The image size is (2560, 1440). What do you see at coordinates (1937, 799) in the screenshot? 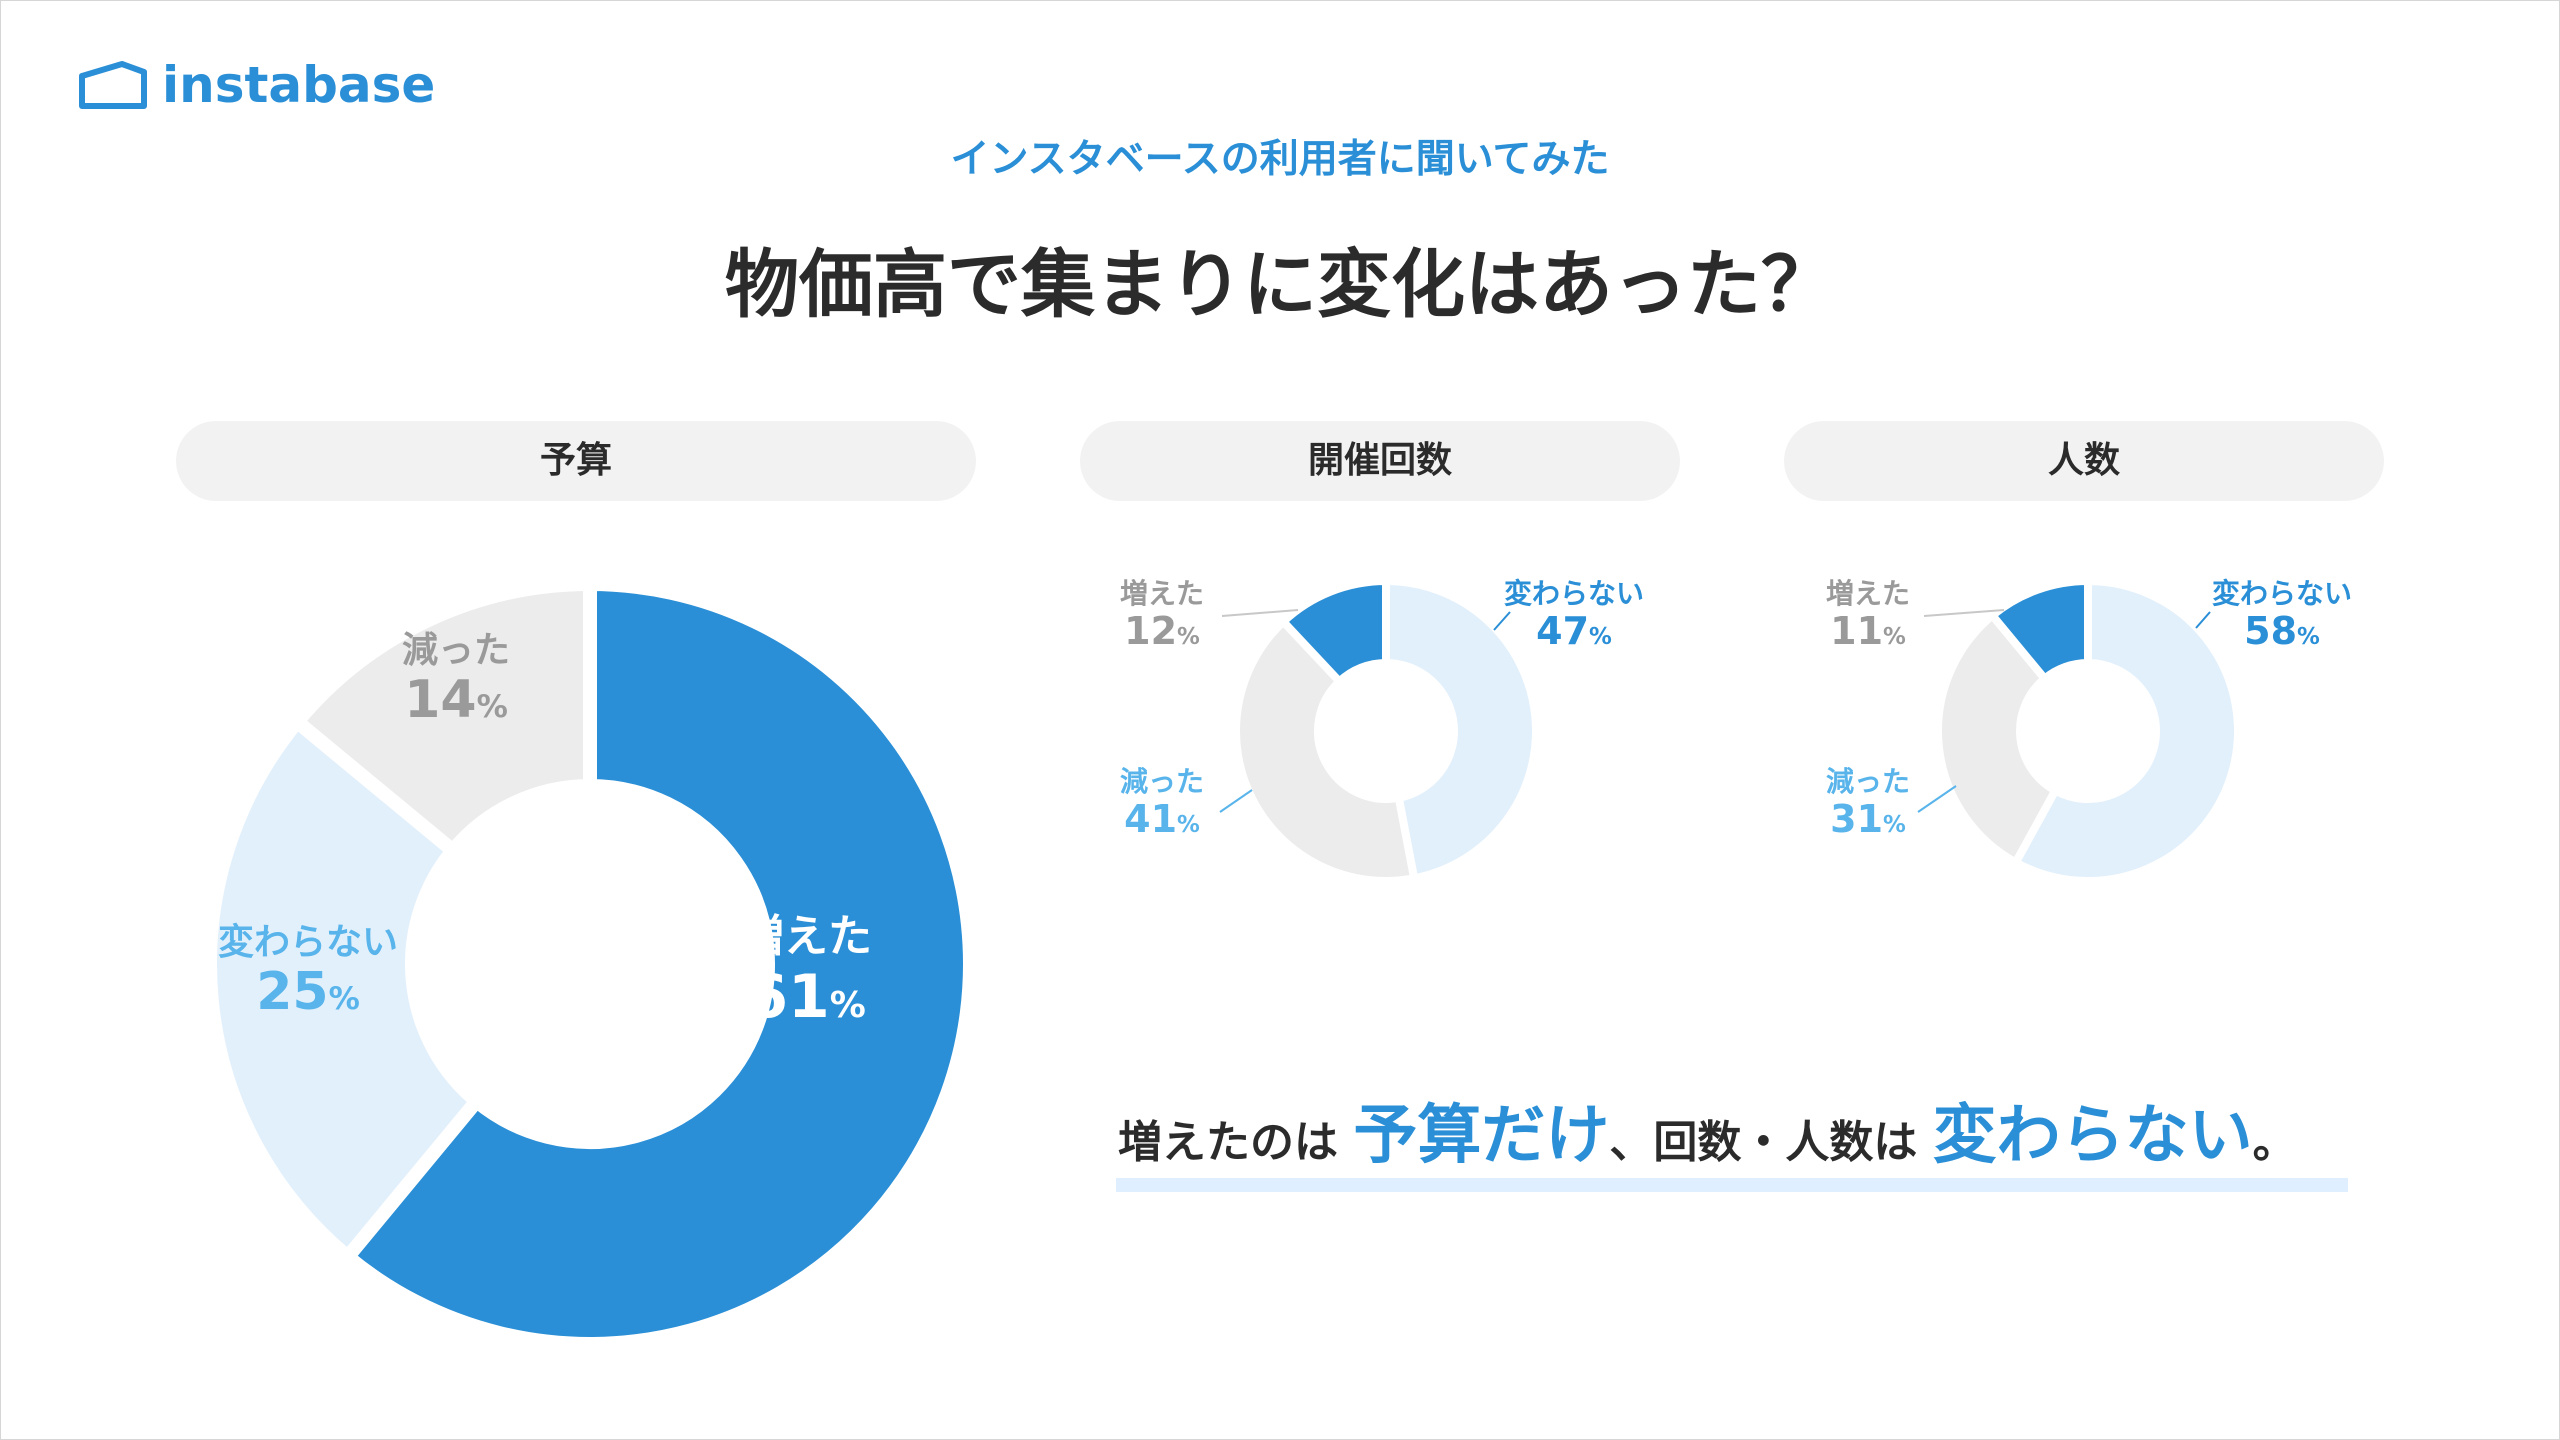
I see `leader-line-people-decreased` at bounding box center [1937, 799].